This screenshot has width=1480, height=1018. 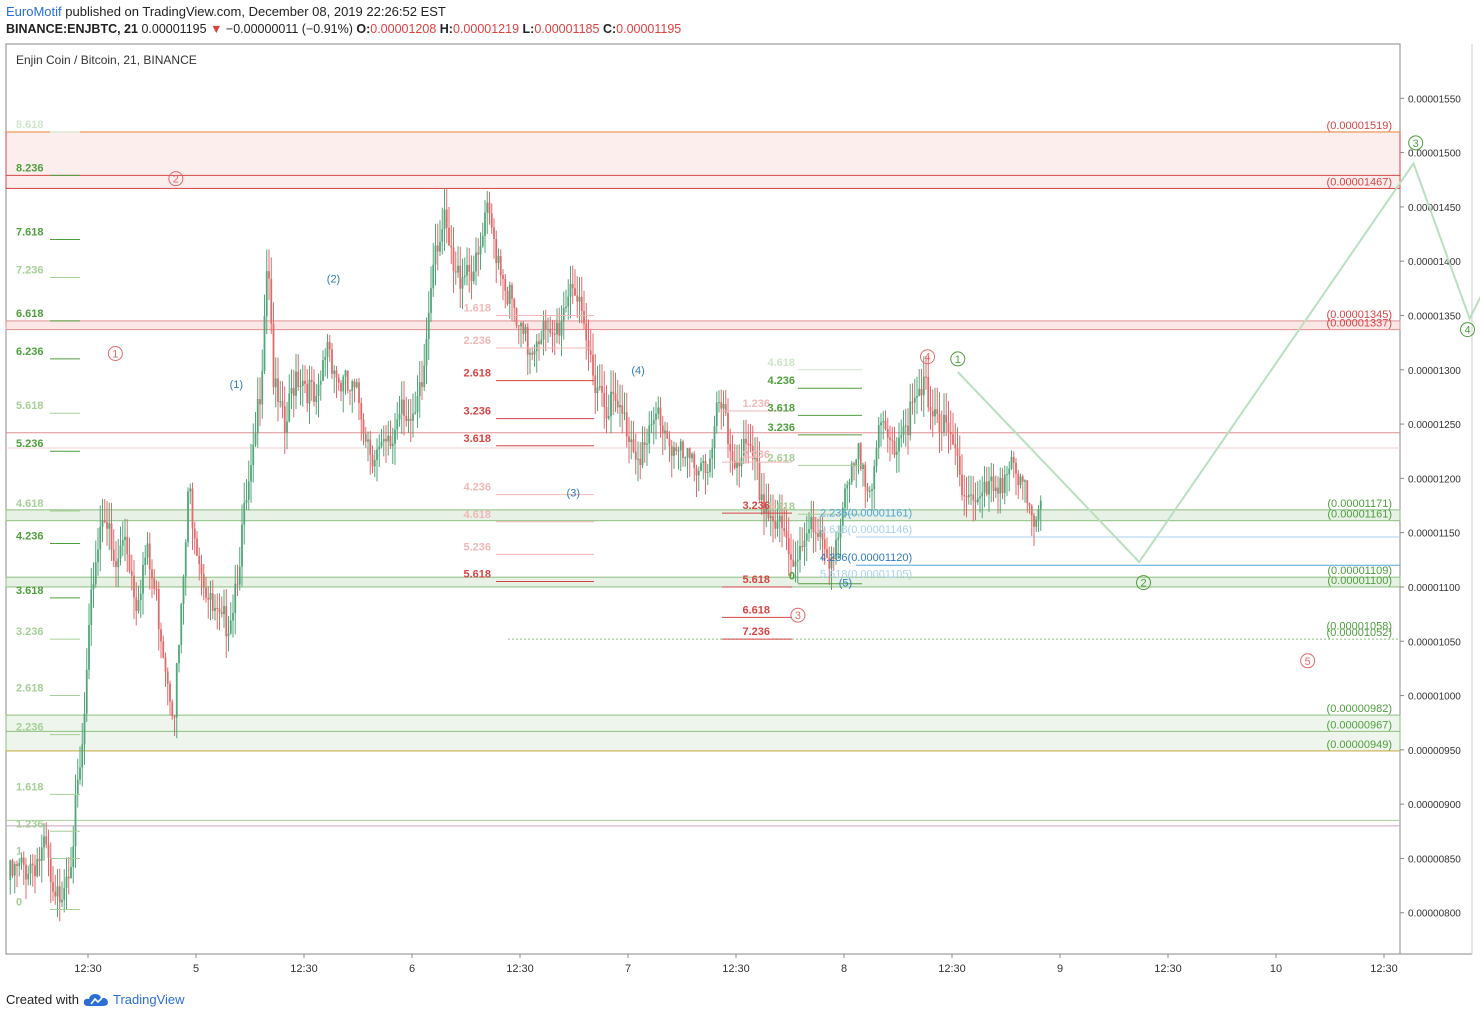 I want to click on fib-mid-label: 3.236, so click(x=477, y=412).